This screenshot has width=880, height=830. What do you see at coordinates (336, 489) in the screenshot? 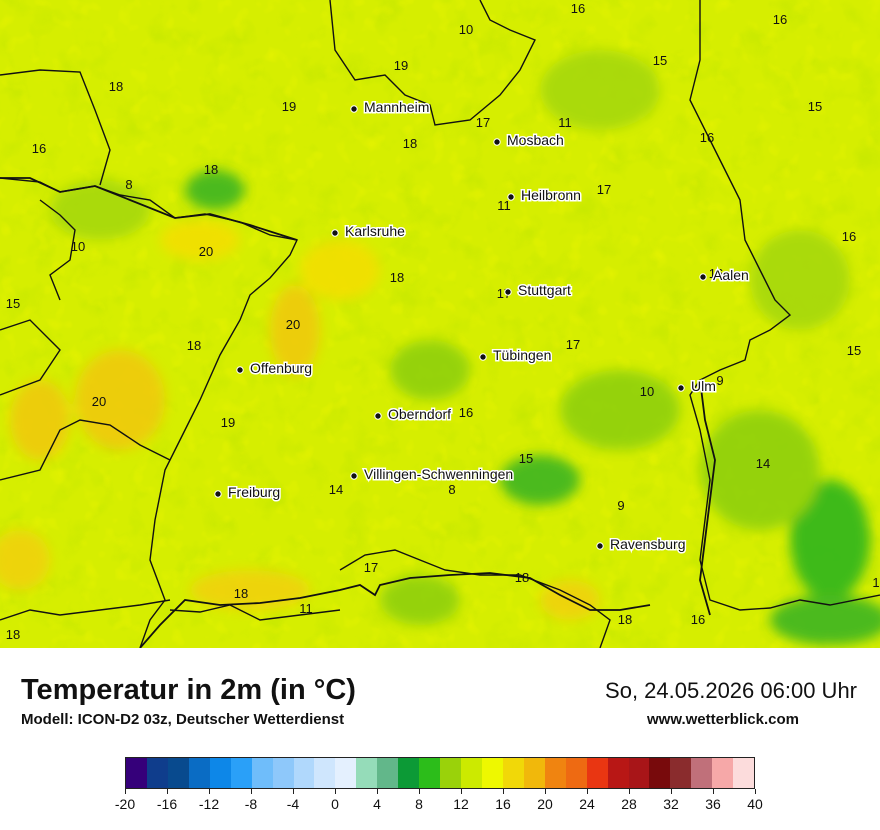
I see `temperature-value: 14` at bounding box center [336, 489].